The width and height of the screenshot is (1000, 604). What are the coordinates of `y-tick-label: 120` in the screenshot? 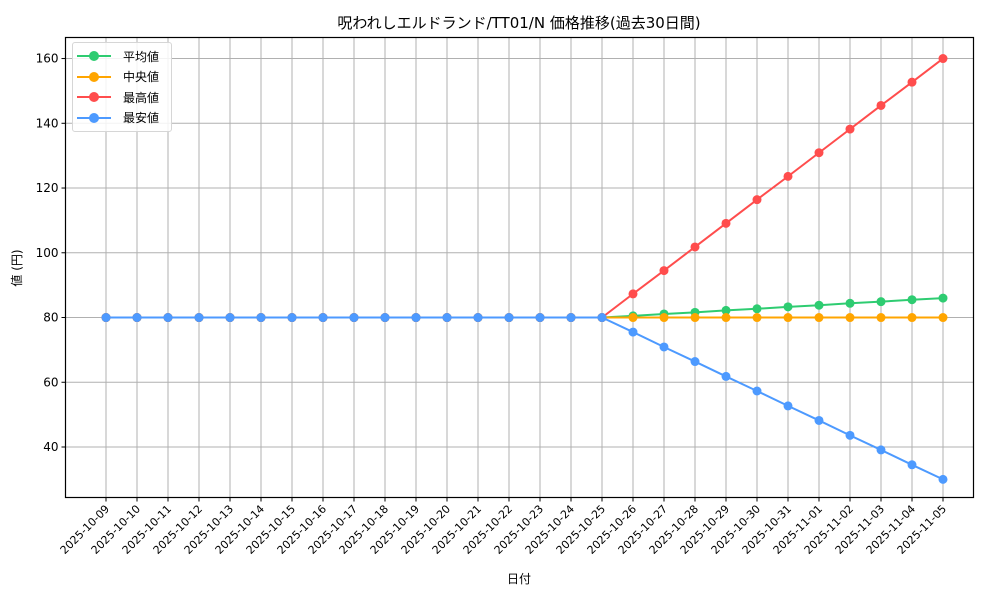 It's located at (47, 188).